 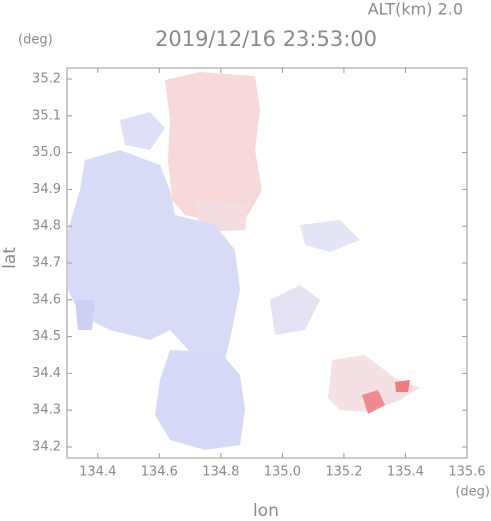 I want to click on y-tick-label: 34.3, so click(x=46, y=410).